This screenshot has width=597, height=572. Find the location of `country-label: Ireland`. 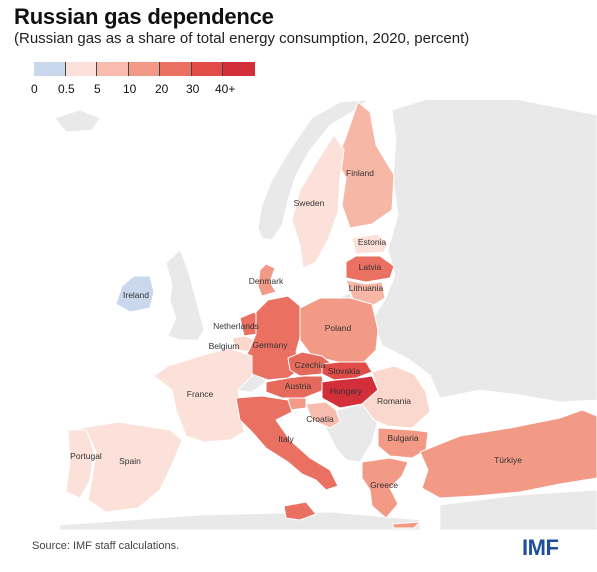

country-label: Ireland is located at coordinates (136, 295).